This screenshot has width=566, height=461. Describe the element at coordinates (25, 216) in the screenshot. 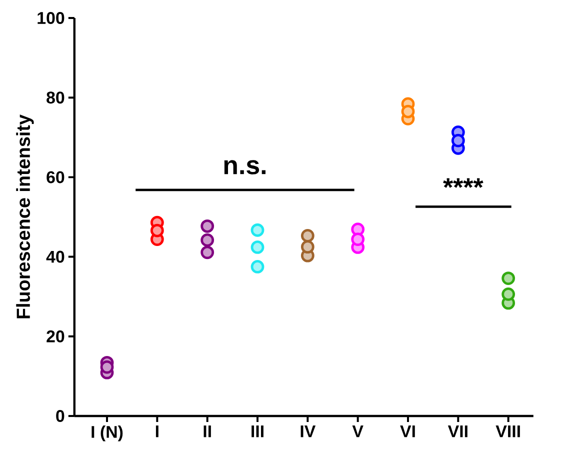

I see `y-axis-title: Fluorescence intensity` at that location.